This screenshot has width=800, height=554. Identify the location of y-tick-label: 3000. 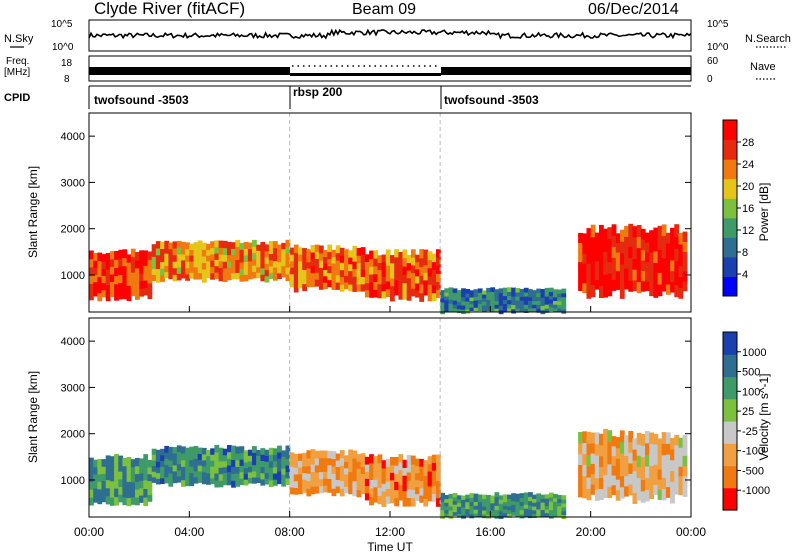
(73, 388).